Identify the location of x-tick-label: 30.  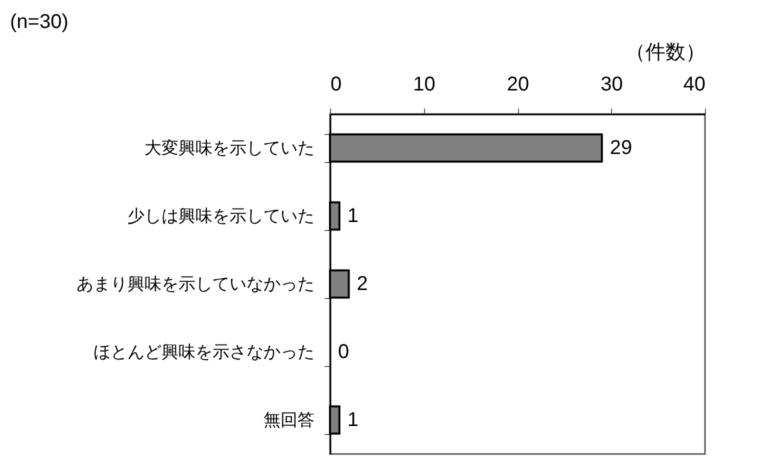
(611, 85).